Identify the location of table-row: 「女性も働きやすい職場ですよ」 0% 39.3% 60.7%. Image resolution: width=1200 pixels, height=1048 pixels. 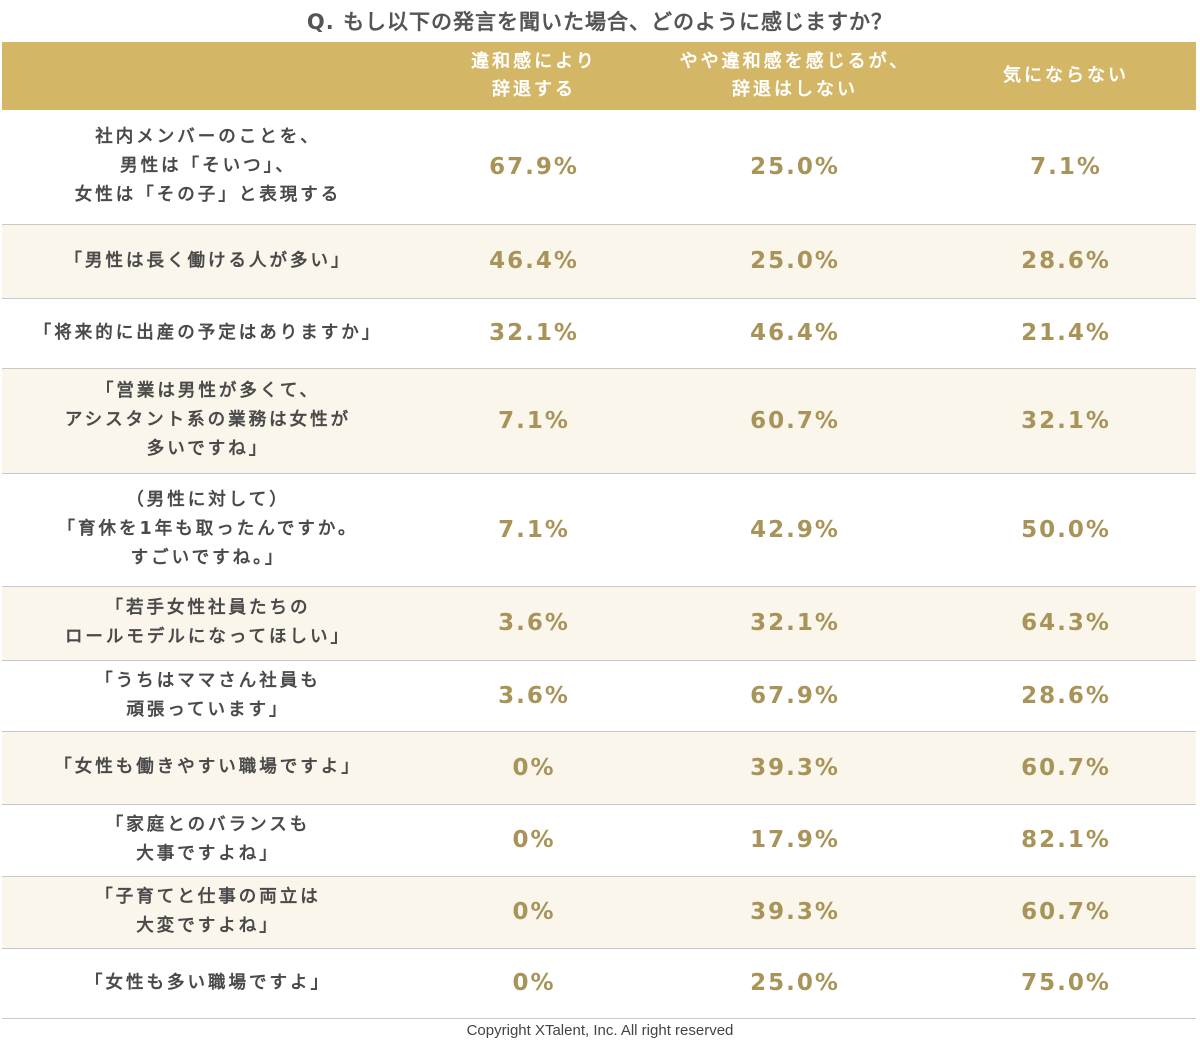
(599, 767).